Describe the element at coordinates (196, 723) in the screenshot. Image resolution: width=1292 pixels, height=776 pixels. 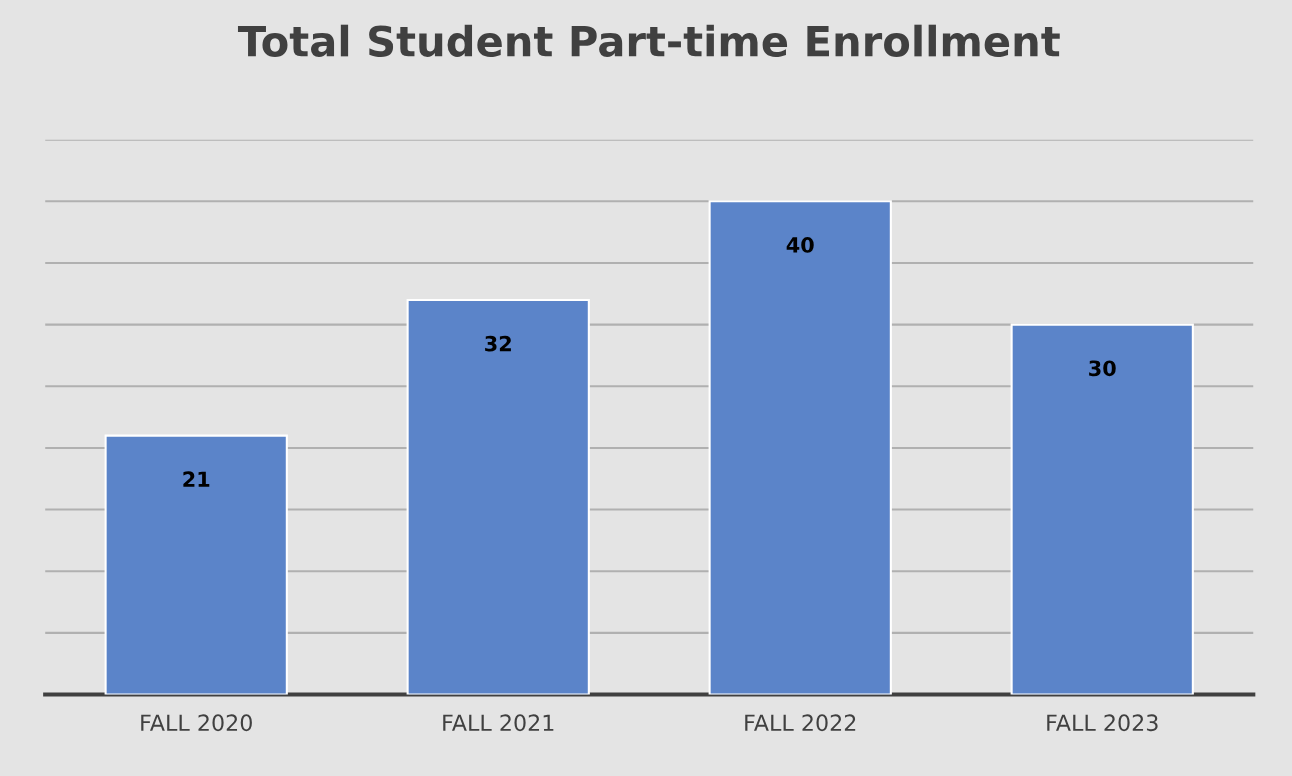
I see `x-tick-label: FALL 2020` at that location.